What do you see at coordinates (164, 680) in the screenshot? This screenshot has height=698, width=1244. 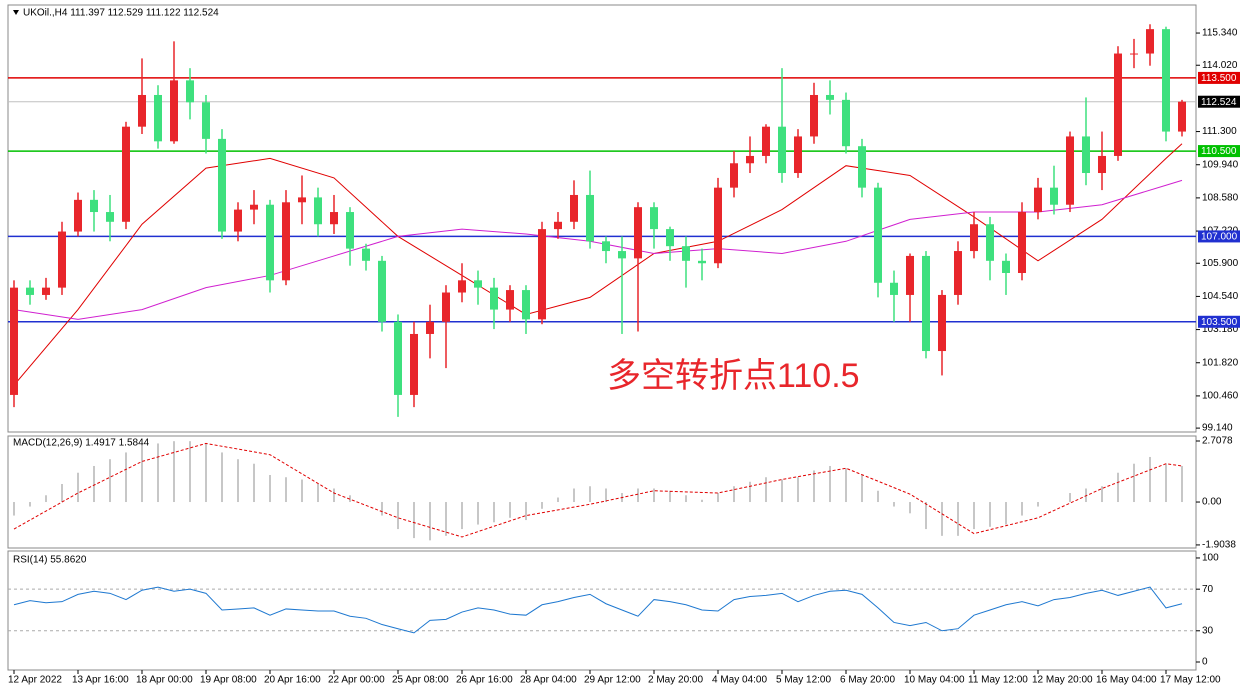 I see `x-tick-label: 18 Apr 00:00` at bounding box center [164, 680].